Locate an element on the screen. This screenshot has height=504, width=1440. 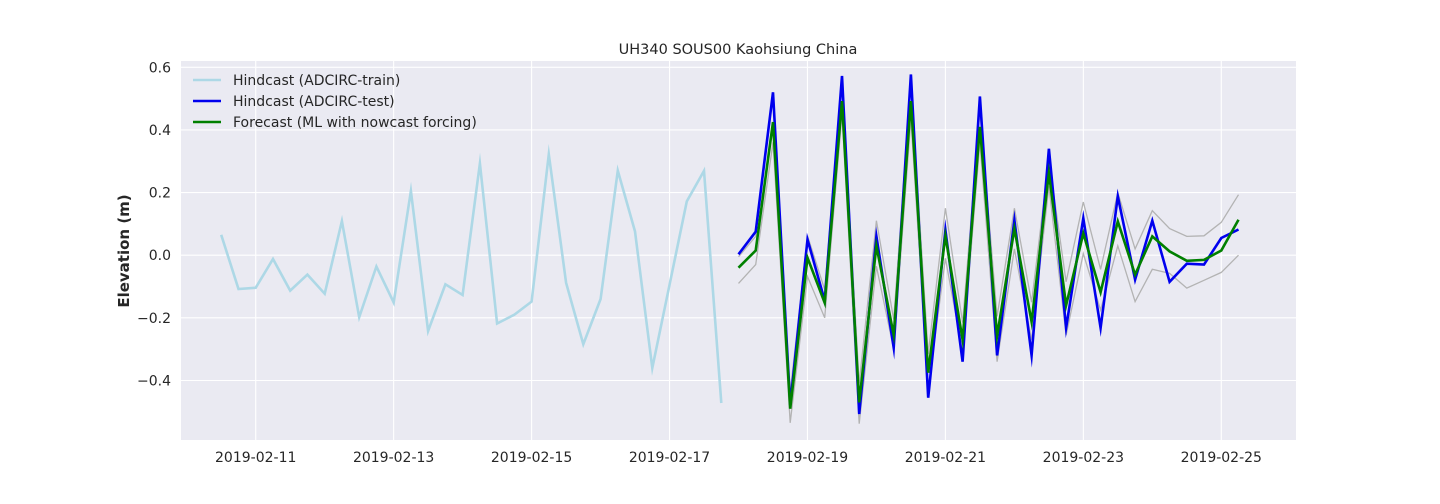
x-tick-label: 2019-02-23 is located at coordinates (1083, 458).